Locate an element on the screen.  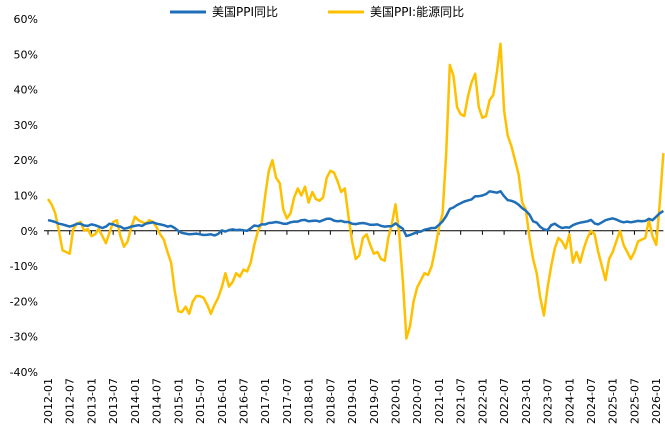
x-tick-label: 2018-07 is located at coordinates (330, 401).